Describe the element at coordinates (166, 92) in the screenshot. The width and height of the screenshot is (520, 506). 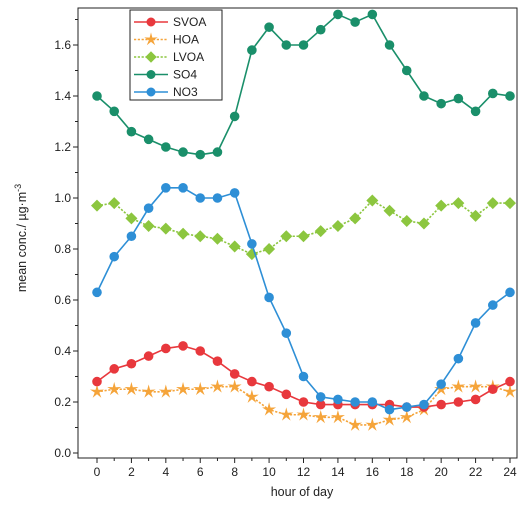
I see `legend-entry-no3: NO3` at that location.